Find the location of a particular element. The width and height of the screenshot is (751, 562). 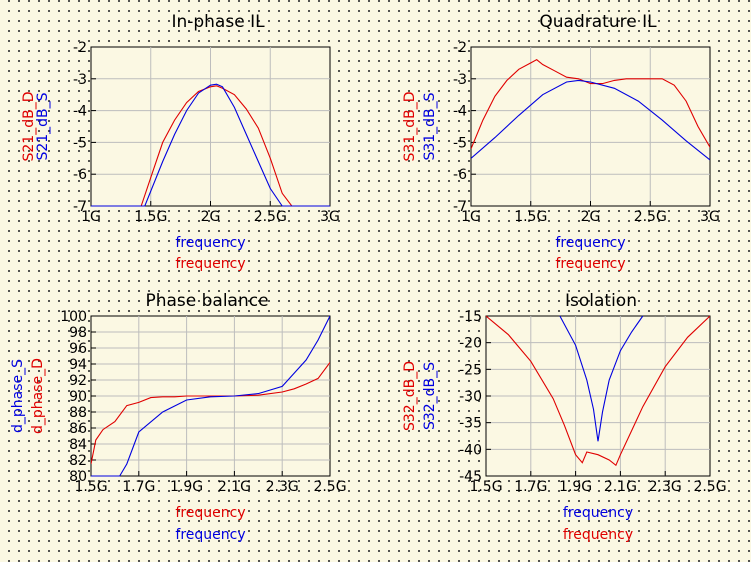

series-line-s21-db-s is located at coordinates (210, 145).